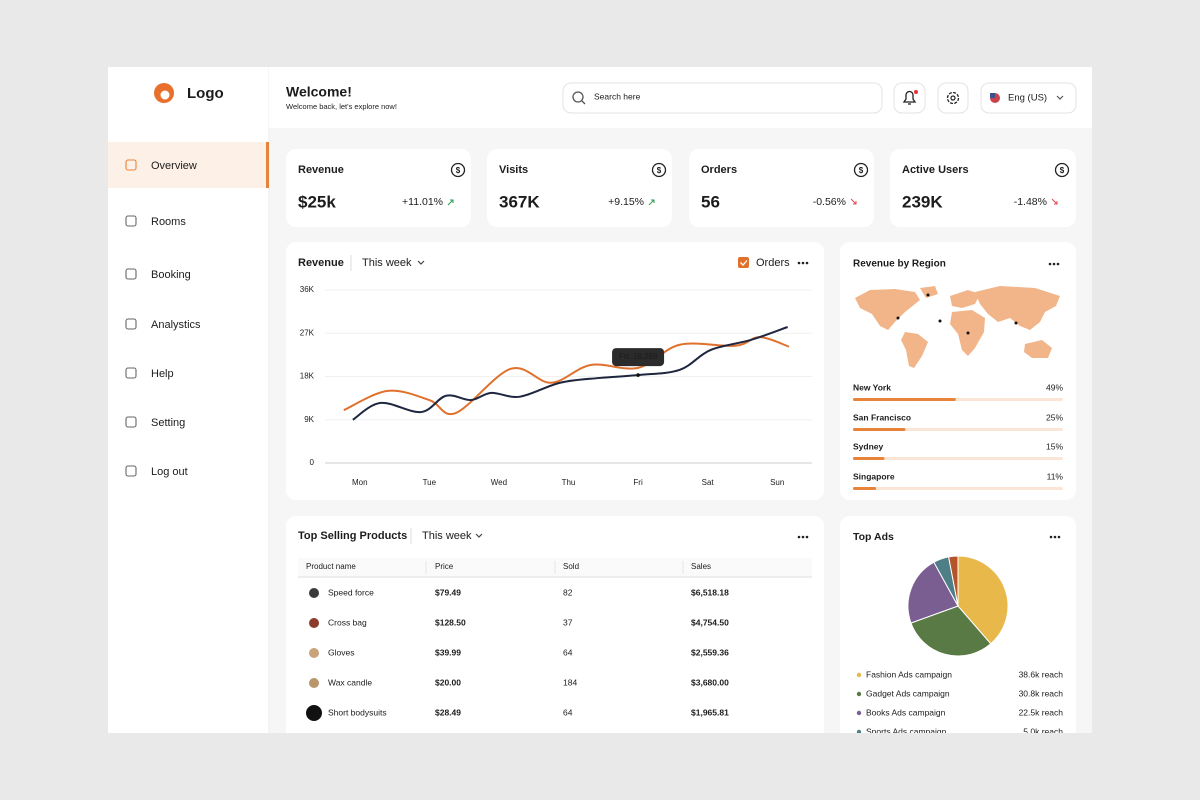  Describe the element at coordinates (1028, 98) in the screenshot. I see `language-select` at that location.